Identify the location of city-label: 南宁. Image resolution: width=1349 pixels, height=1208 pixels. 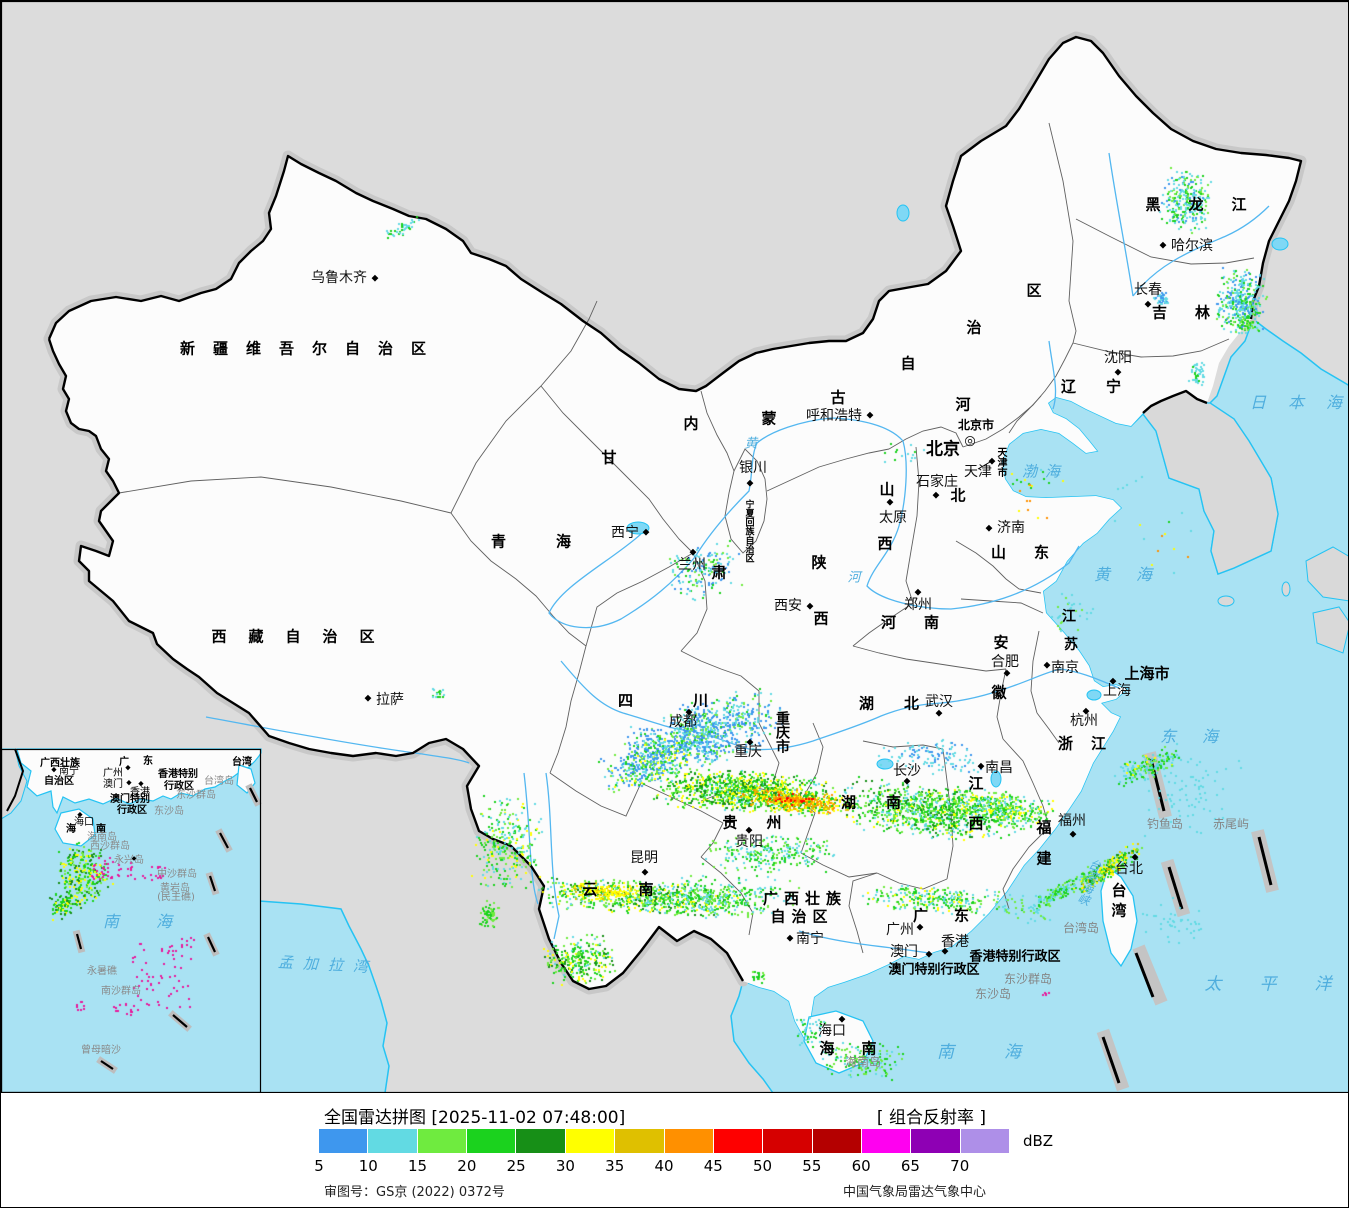
(810, 939).